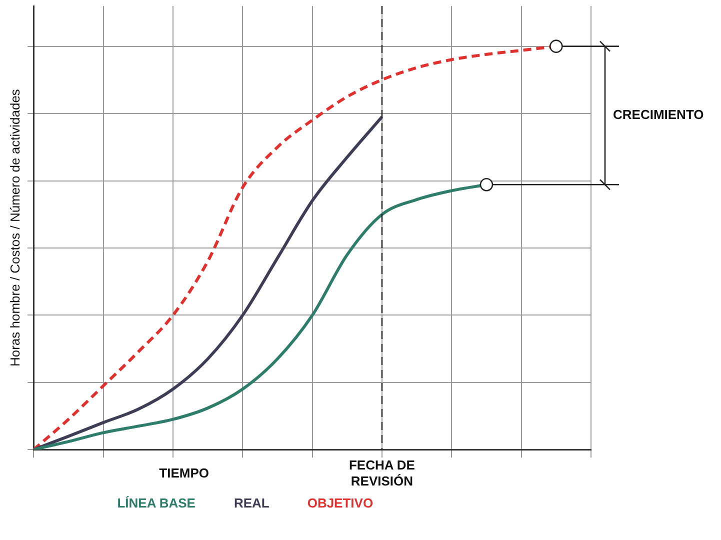 This screenshot has width=721, height=540. I want to click on text: OBJETIVO, so click(340, 503).